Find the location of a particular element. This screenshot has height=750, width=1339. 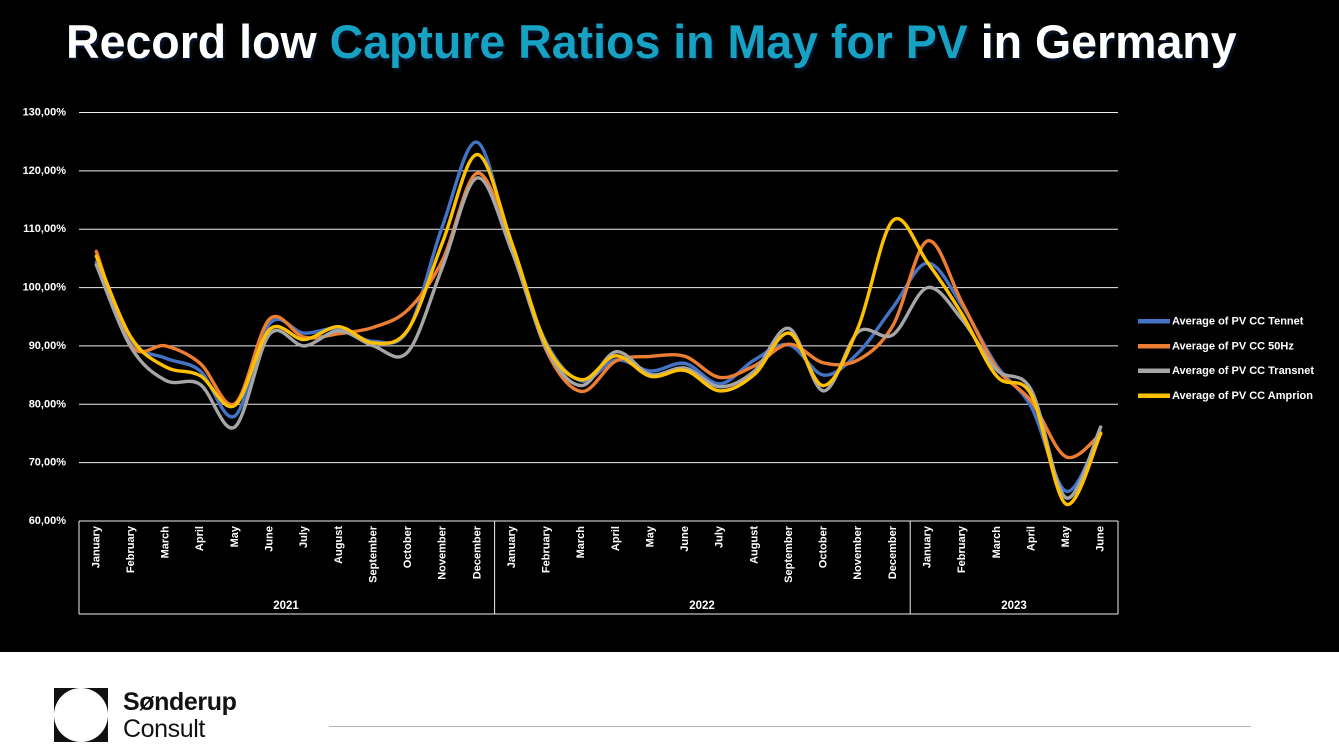

svg-text: 90,00% is located at coordinates (48, 346).